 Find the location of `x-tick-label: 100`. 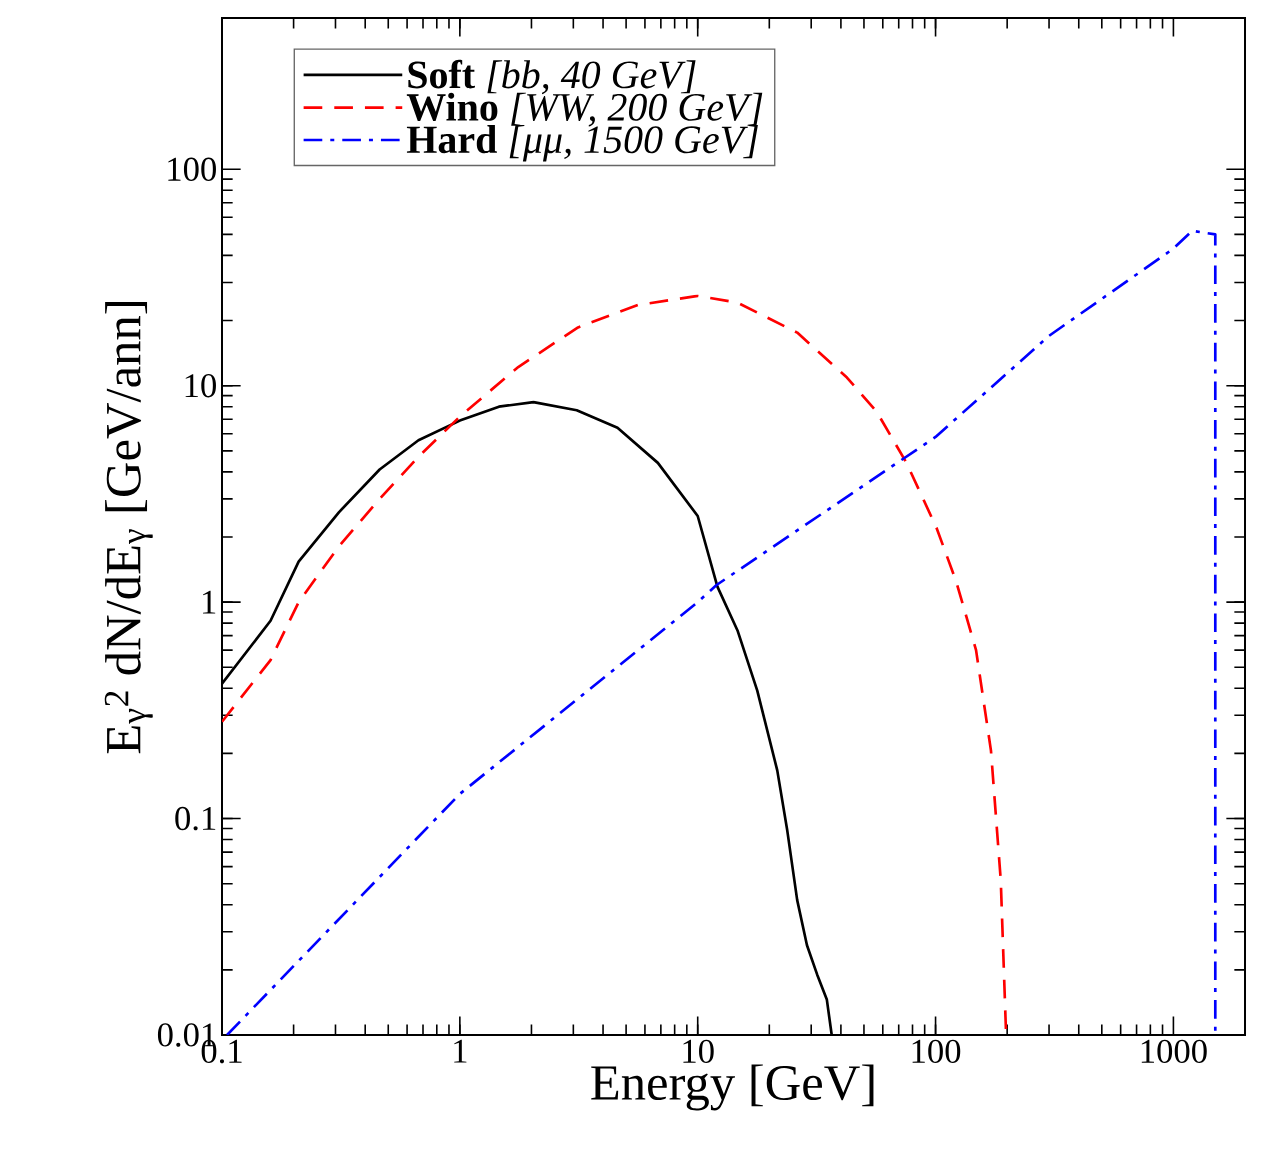

x-tick-label: 100 is located at coordinates (936, 1051).